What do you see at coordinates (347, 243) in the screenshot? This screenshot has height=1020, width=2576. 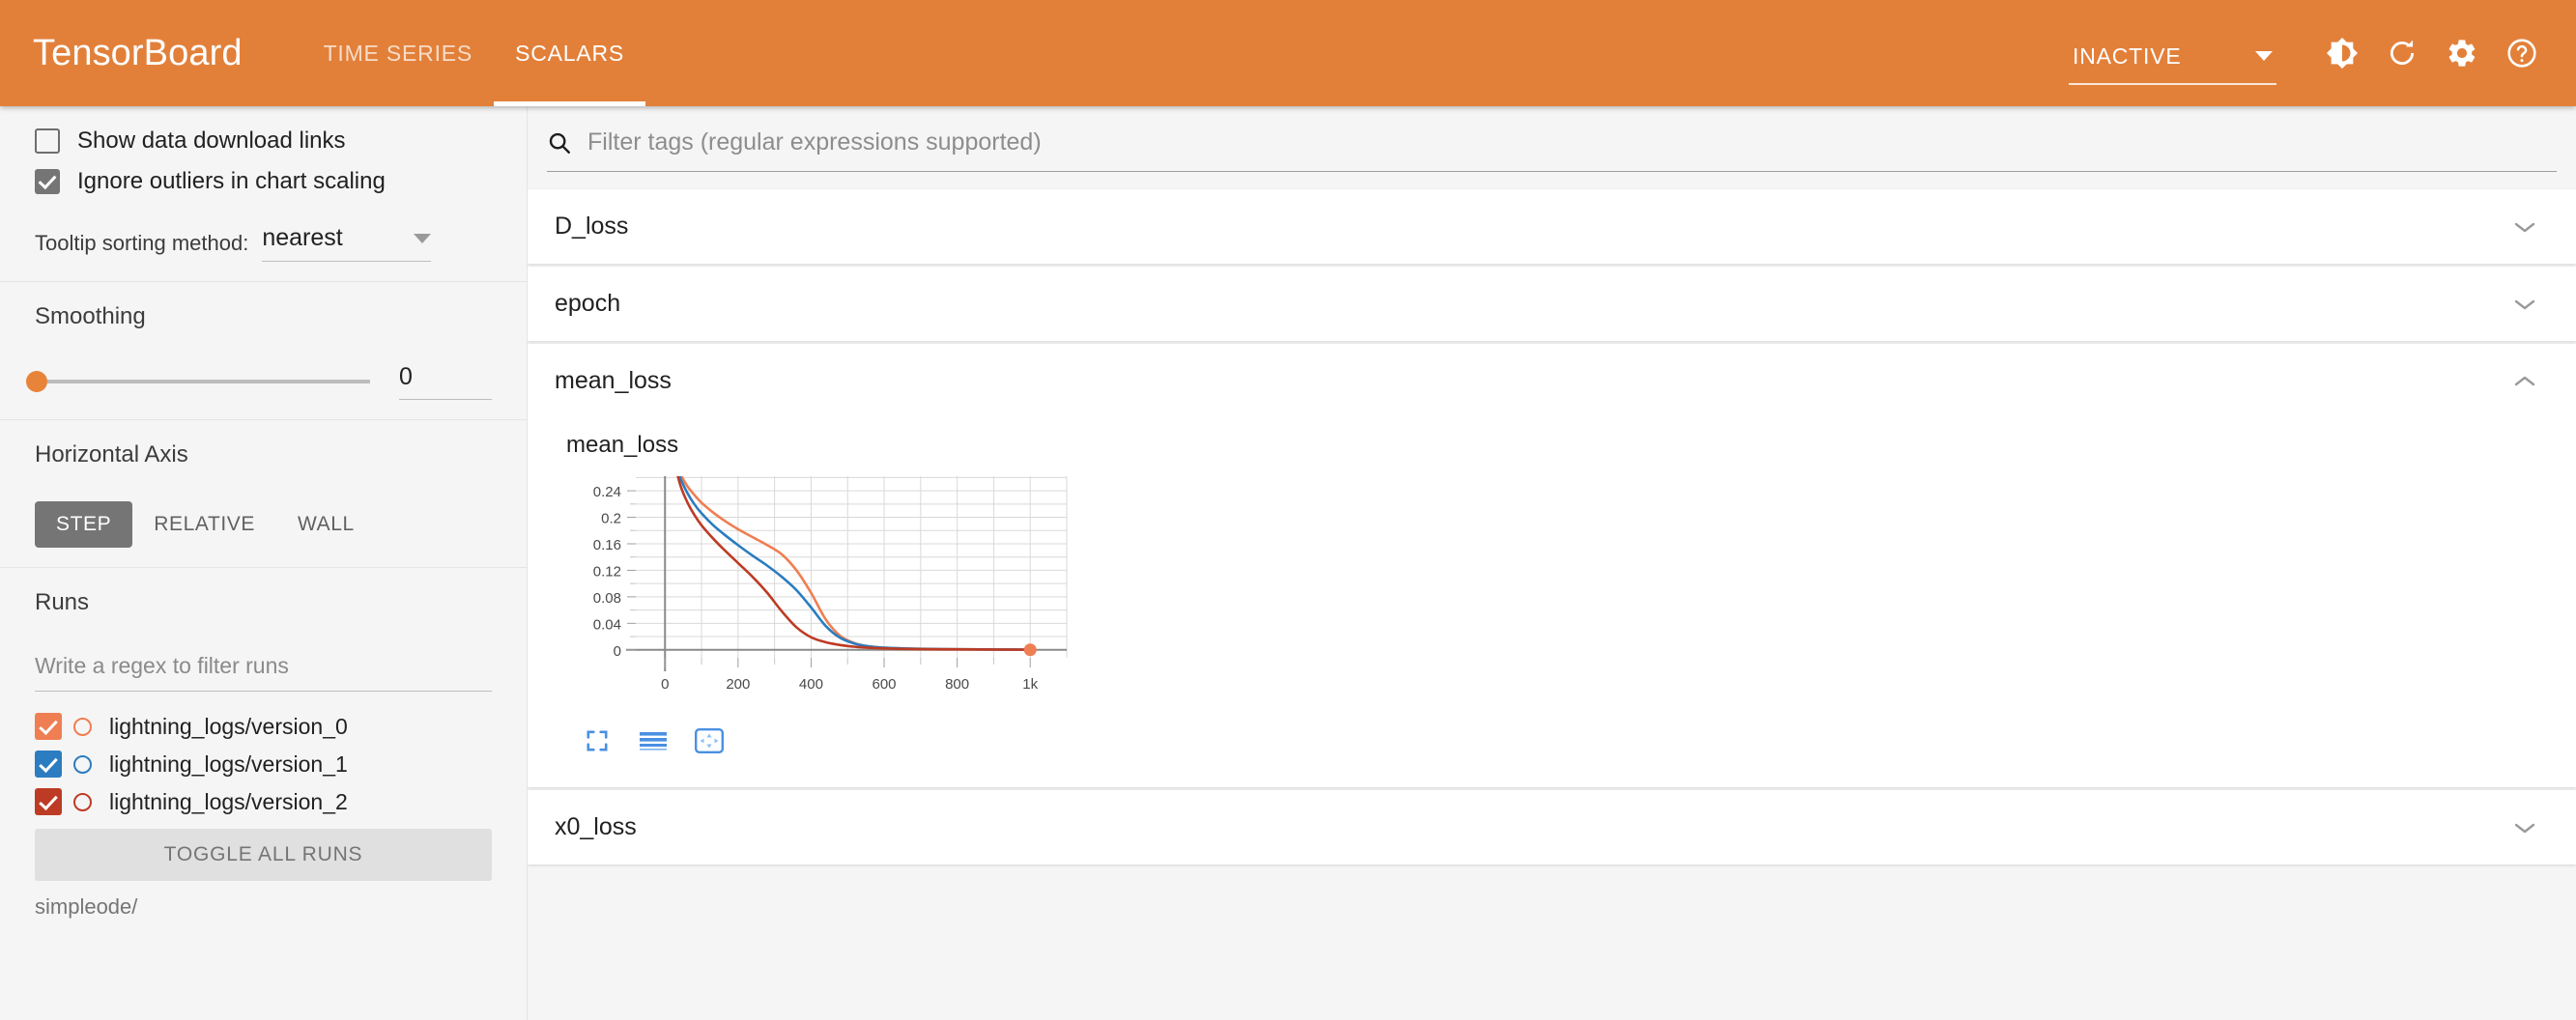 I see `tooltip-sorting-select: nearest` at bounding box center [347, 243].